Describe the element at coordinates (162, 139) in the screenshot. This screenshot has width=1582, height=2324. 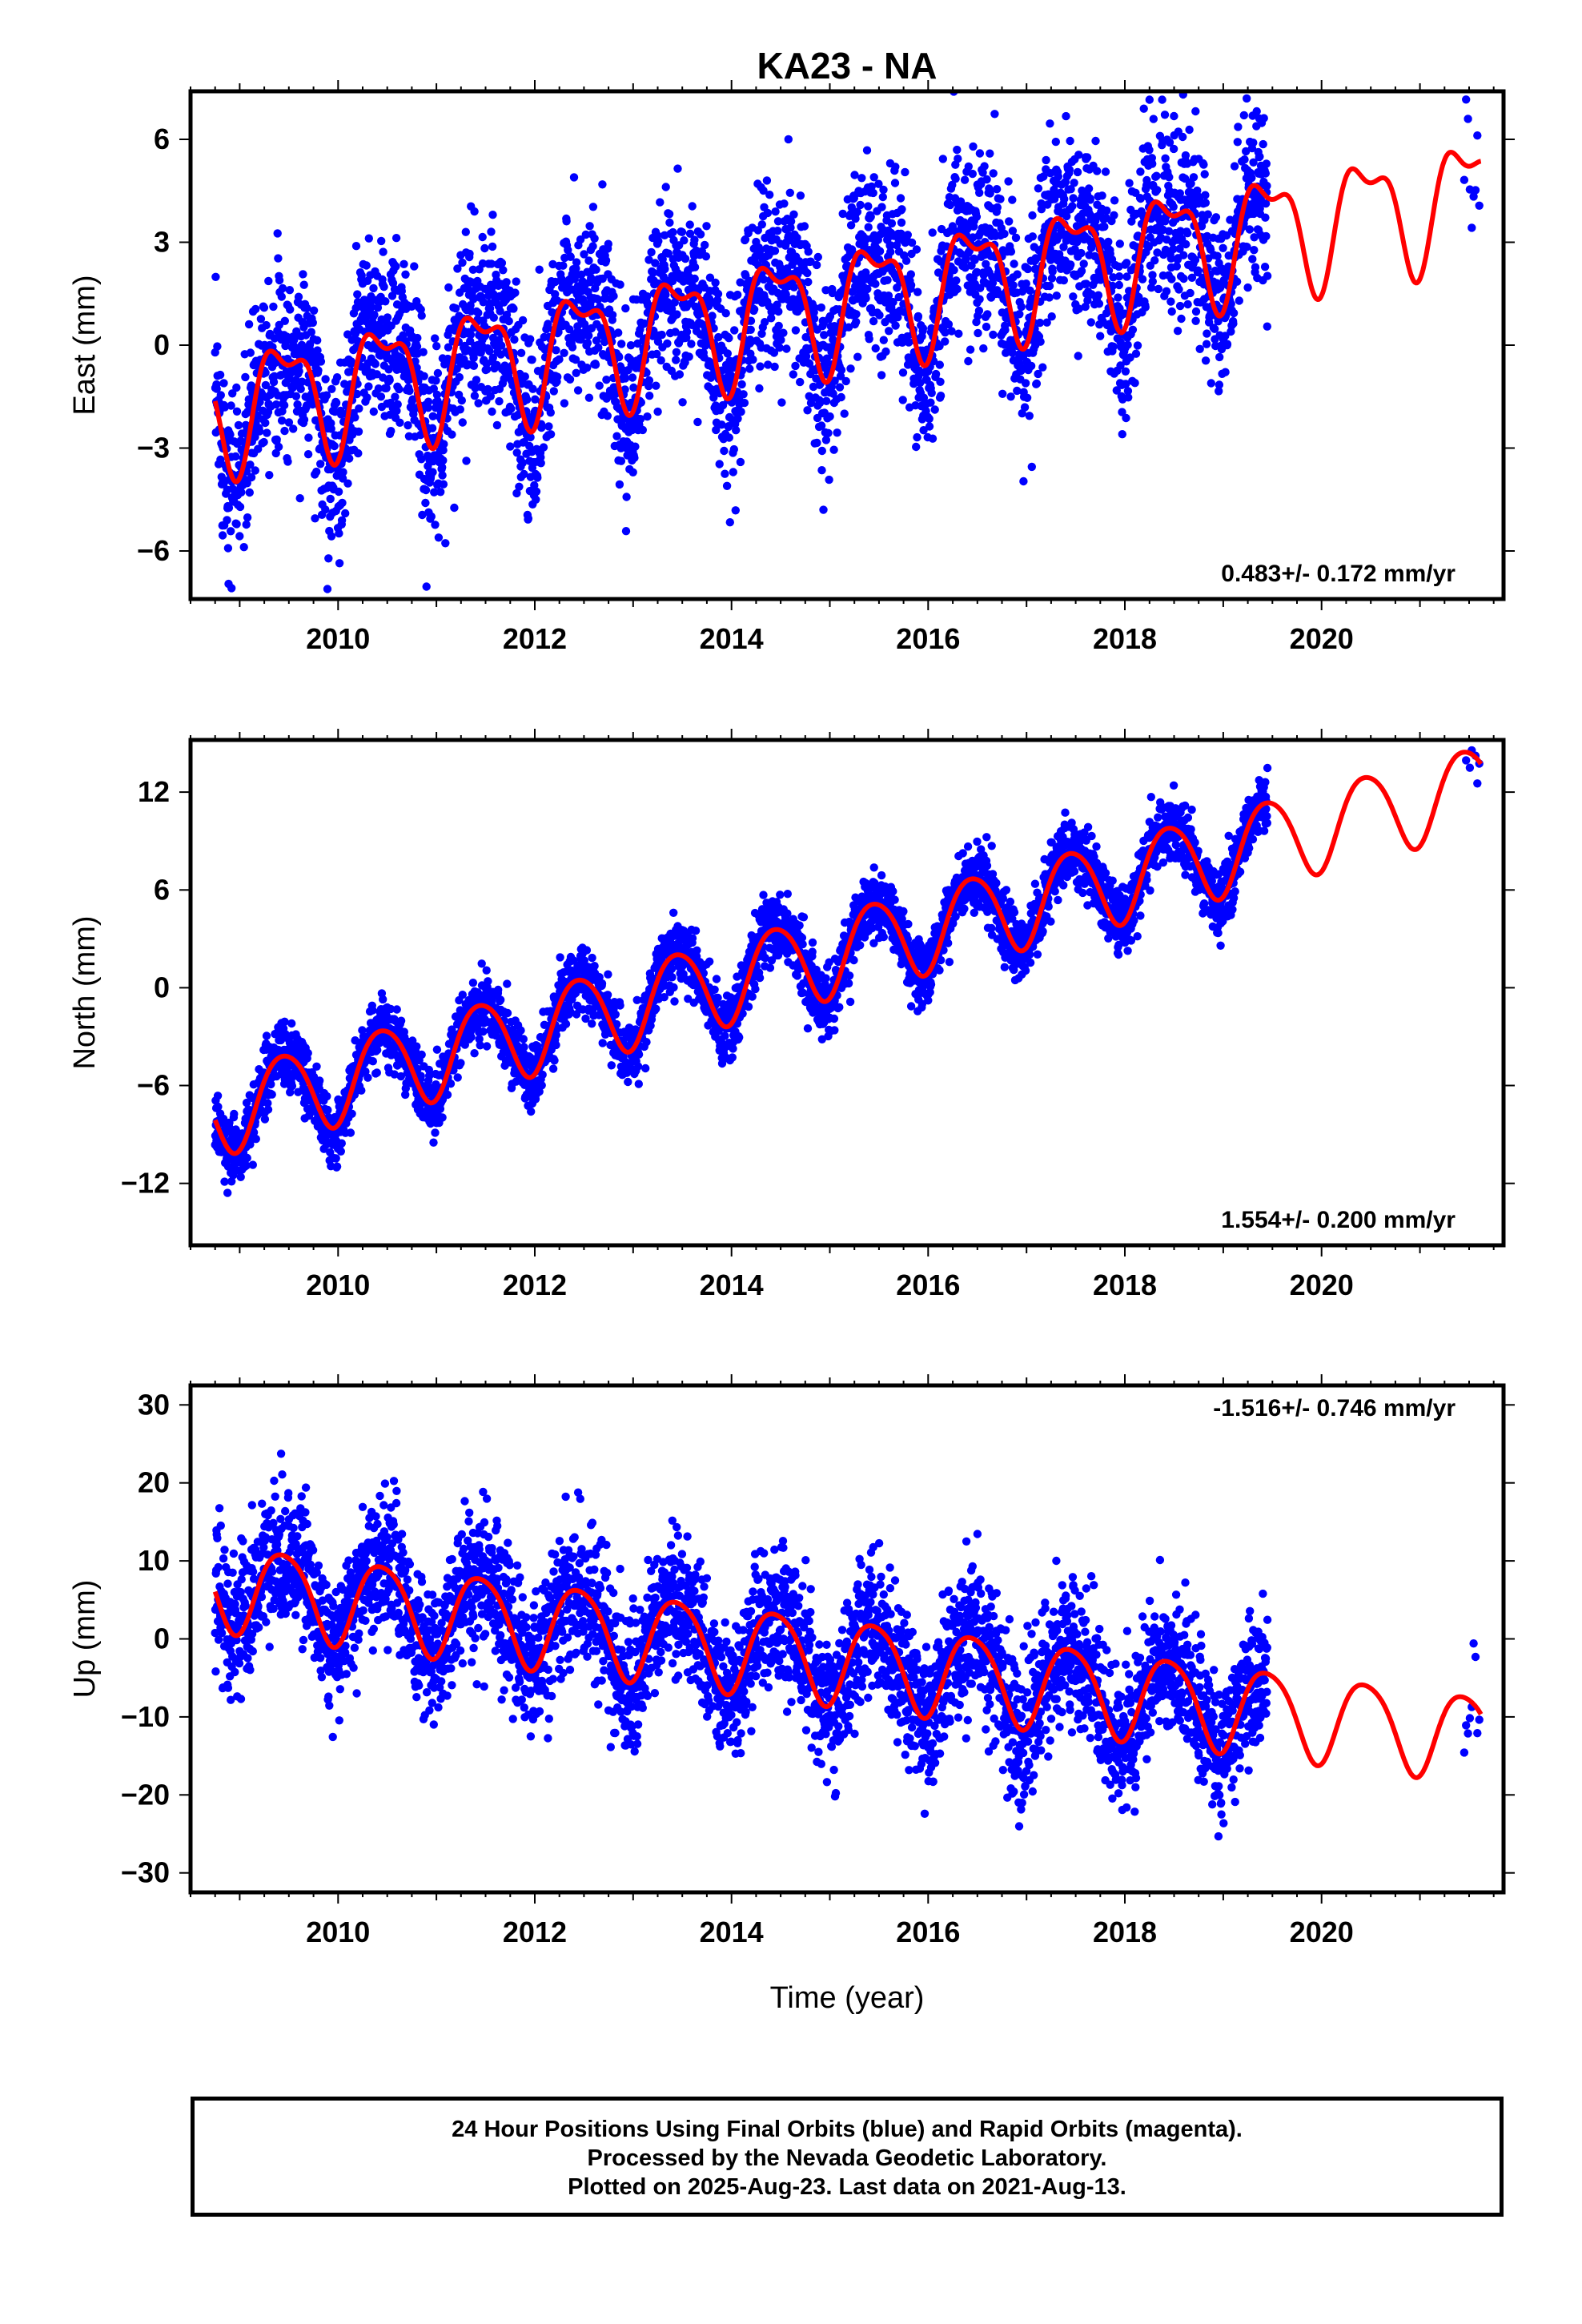
I see `east-y-tick-label: 6` at that location.